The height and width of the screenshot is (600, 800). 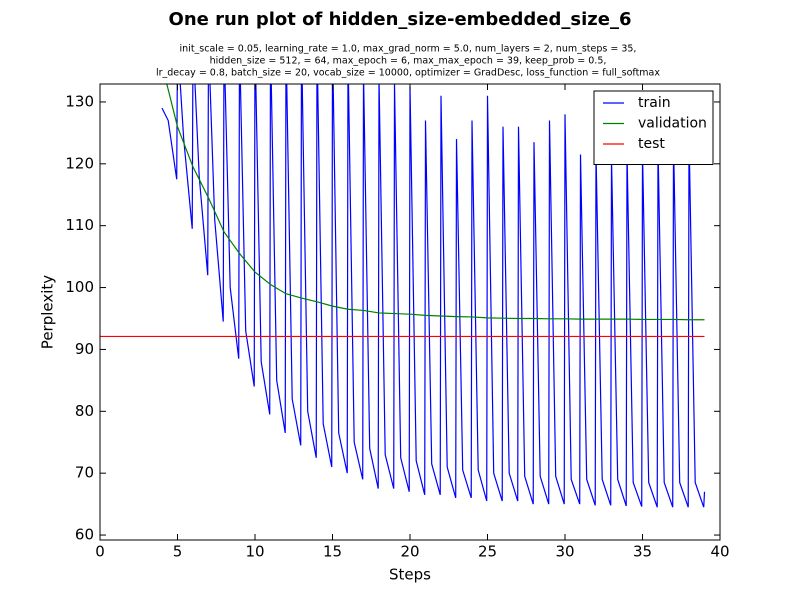 I want to click on x-axis-label: Steps, so click(x=410, y=575).